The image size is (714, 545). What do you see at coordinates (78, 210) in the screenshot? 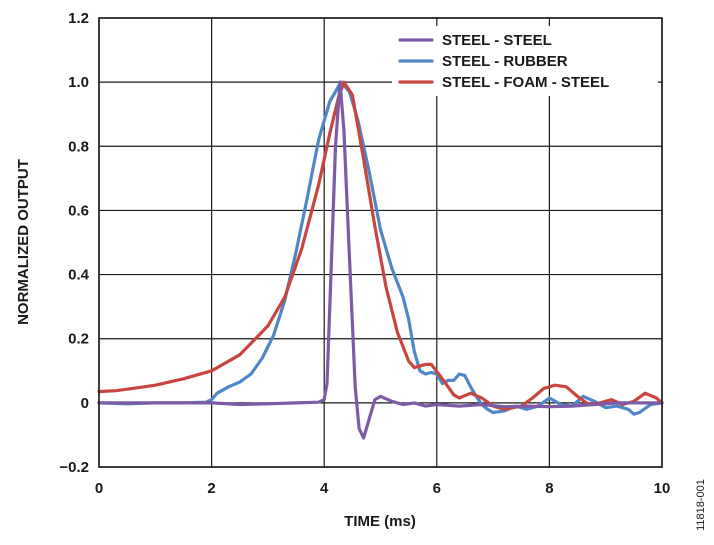
I see `y-tick-label: 0.6` at bounding box center [78, 210].